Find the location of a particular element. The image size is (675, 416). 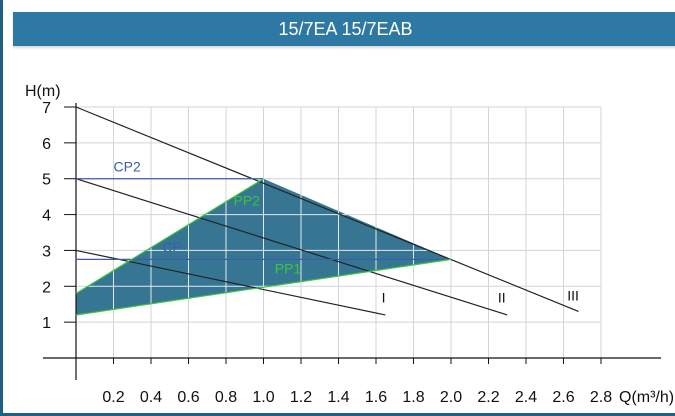

annotation-ii: II is located at coordinates (502, 297).